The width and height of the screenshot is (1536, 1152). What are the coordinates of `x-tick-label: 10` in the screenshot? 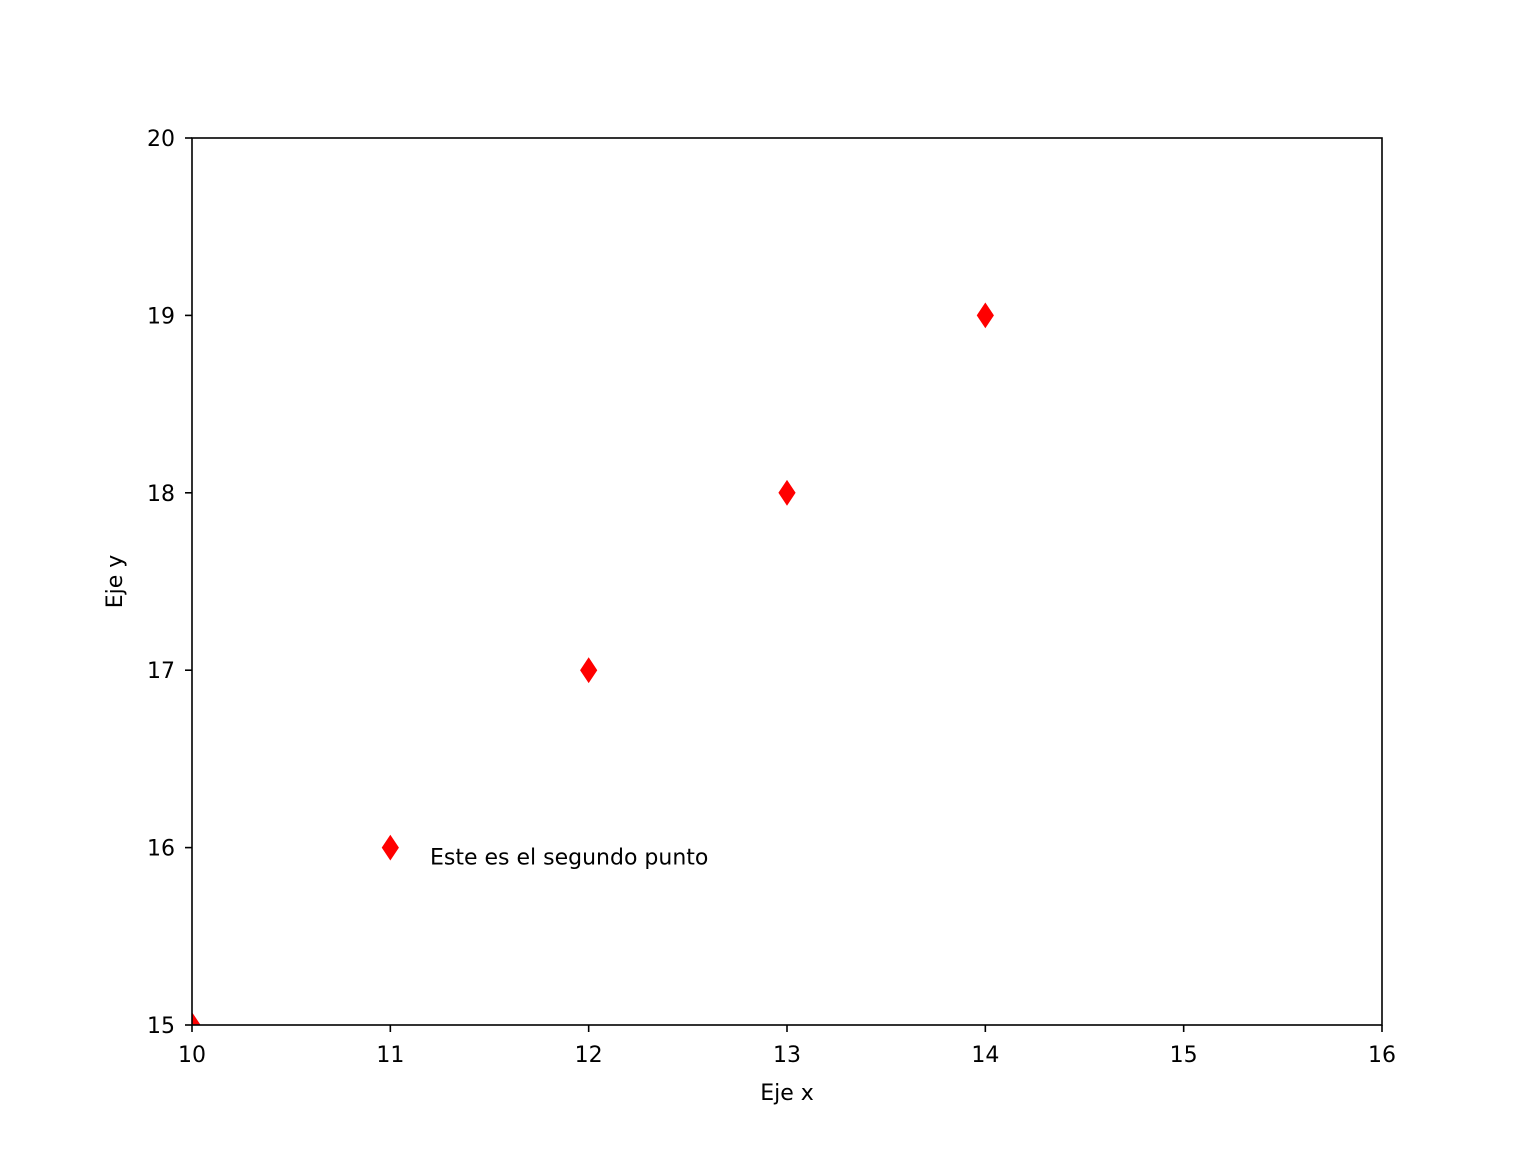 It's located at (192, 1055).